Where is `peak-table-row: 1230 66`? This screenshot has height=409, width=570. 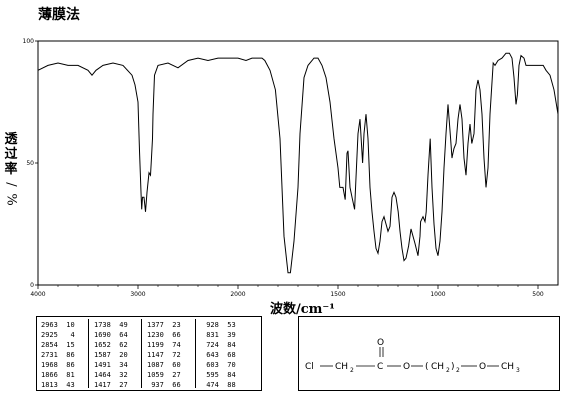
peak-table-row: 1230 66 is located at coordinates (164, 335).